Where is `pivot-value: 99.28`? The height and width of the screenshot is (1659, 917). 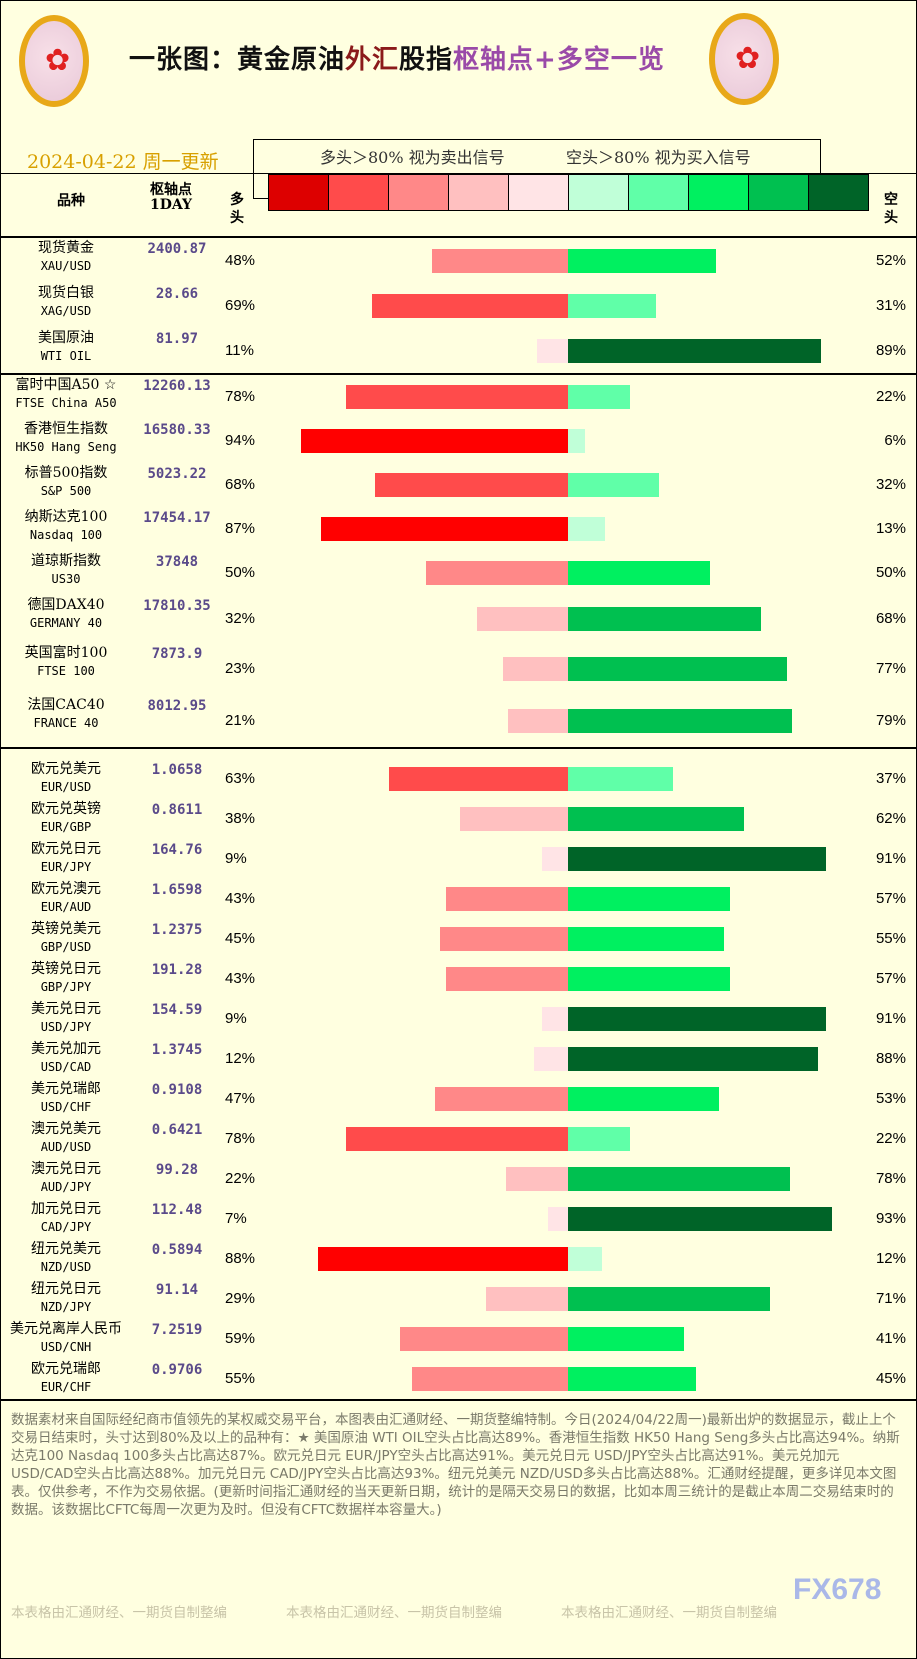
pivot-value: 99.28 is located at coordinates (177, 1170).